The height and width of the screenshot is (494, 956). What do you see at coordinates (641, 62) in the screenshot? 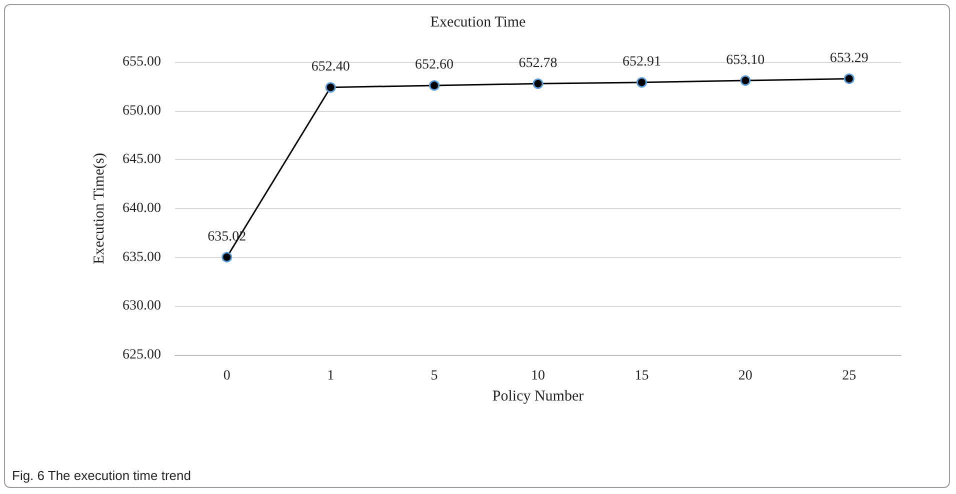
I see `data-label: 652.91` at bounding box center [641, 62].